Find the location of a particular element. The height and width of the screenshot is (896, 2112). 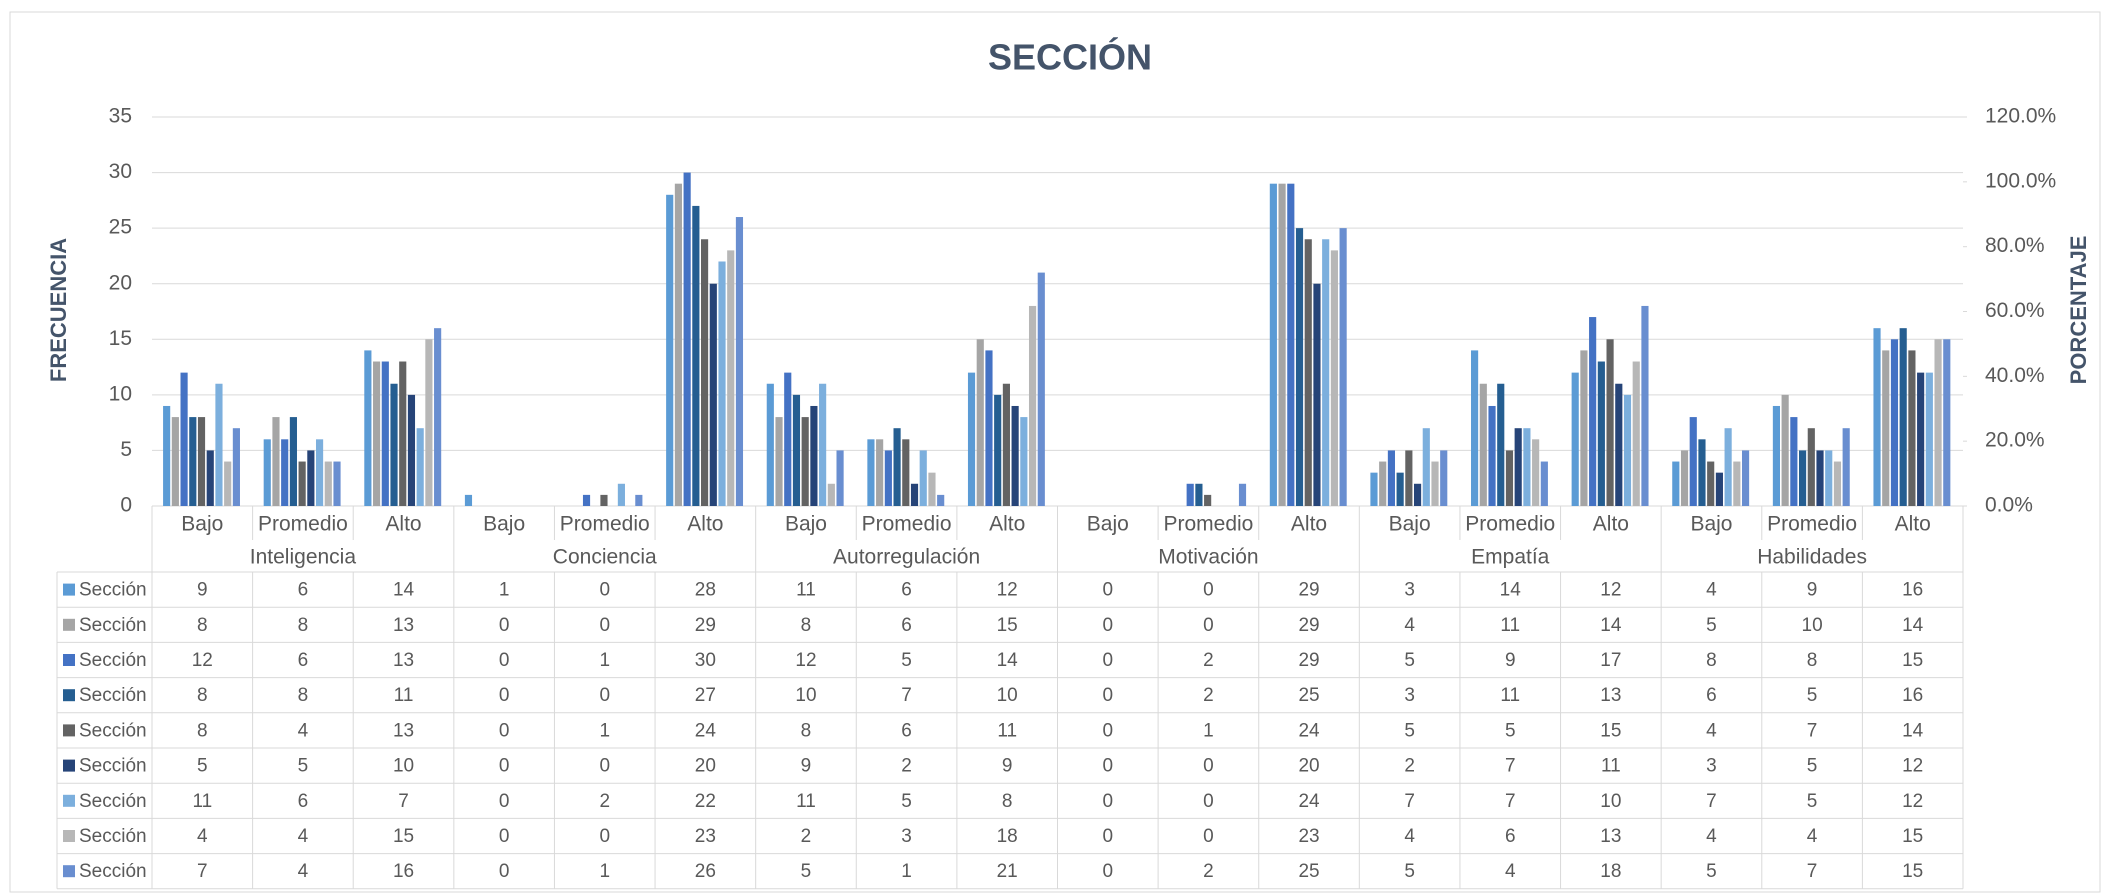

y-tick-label: 20 is located at coordinates (120, 282).